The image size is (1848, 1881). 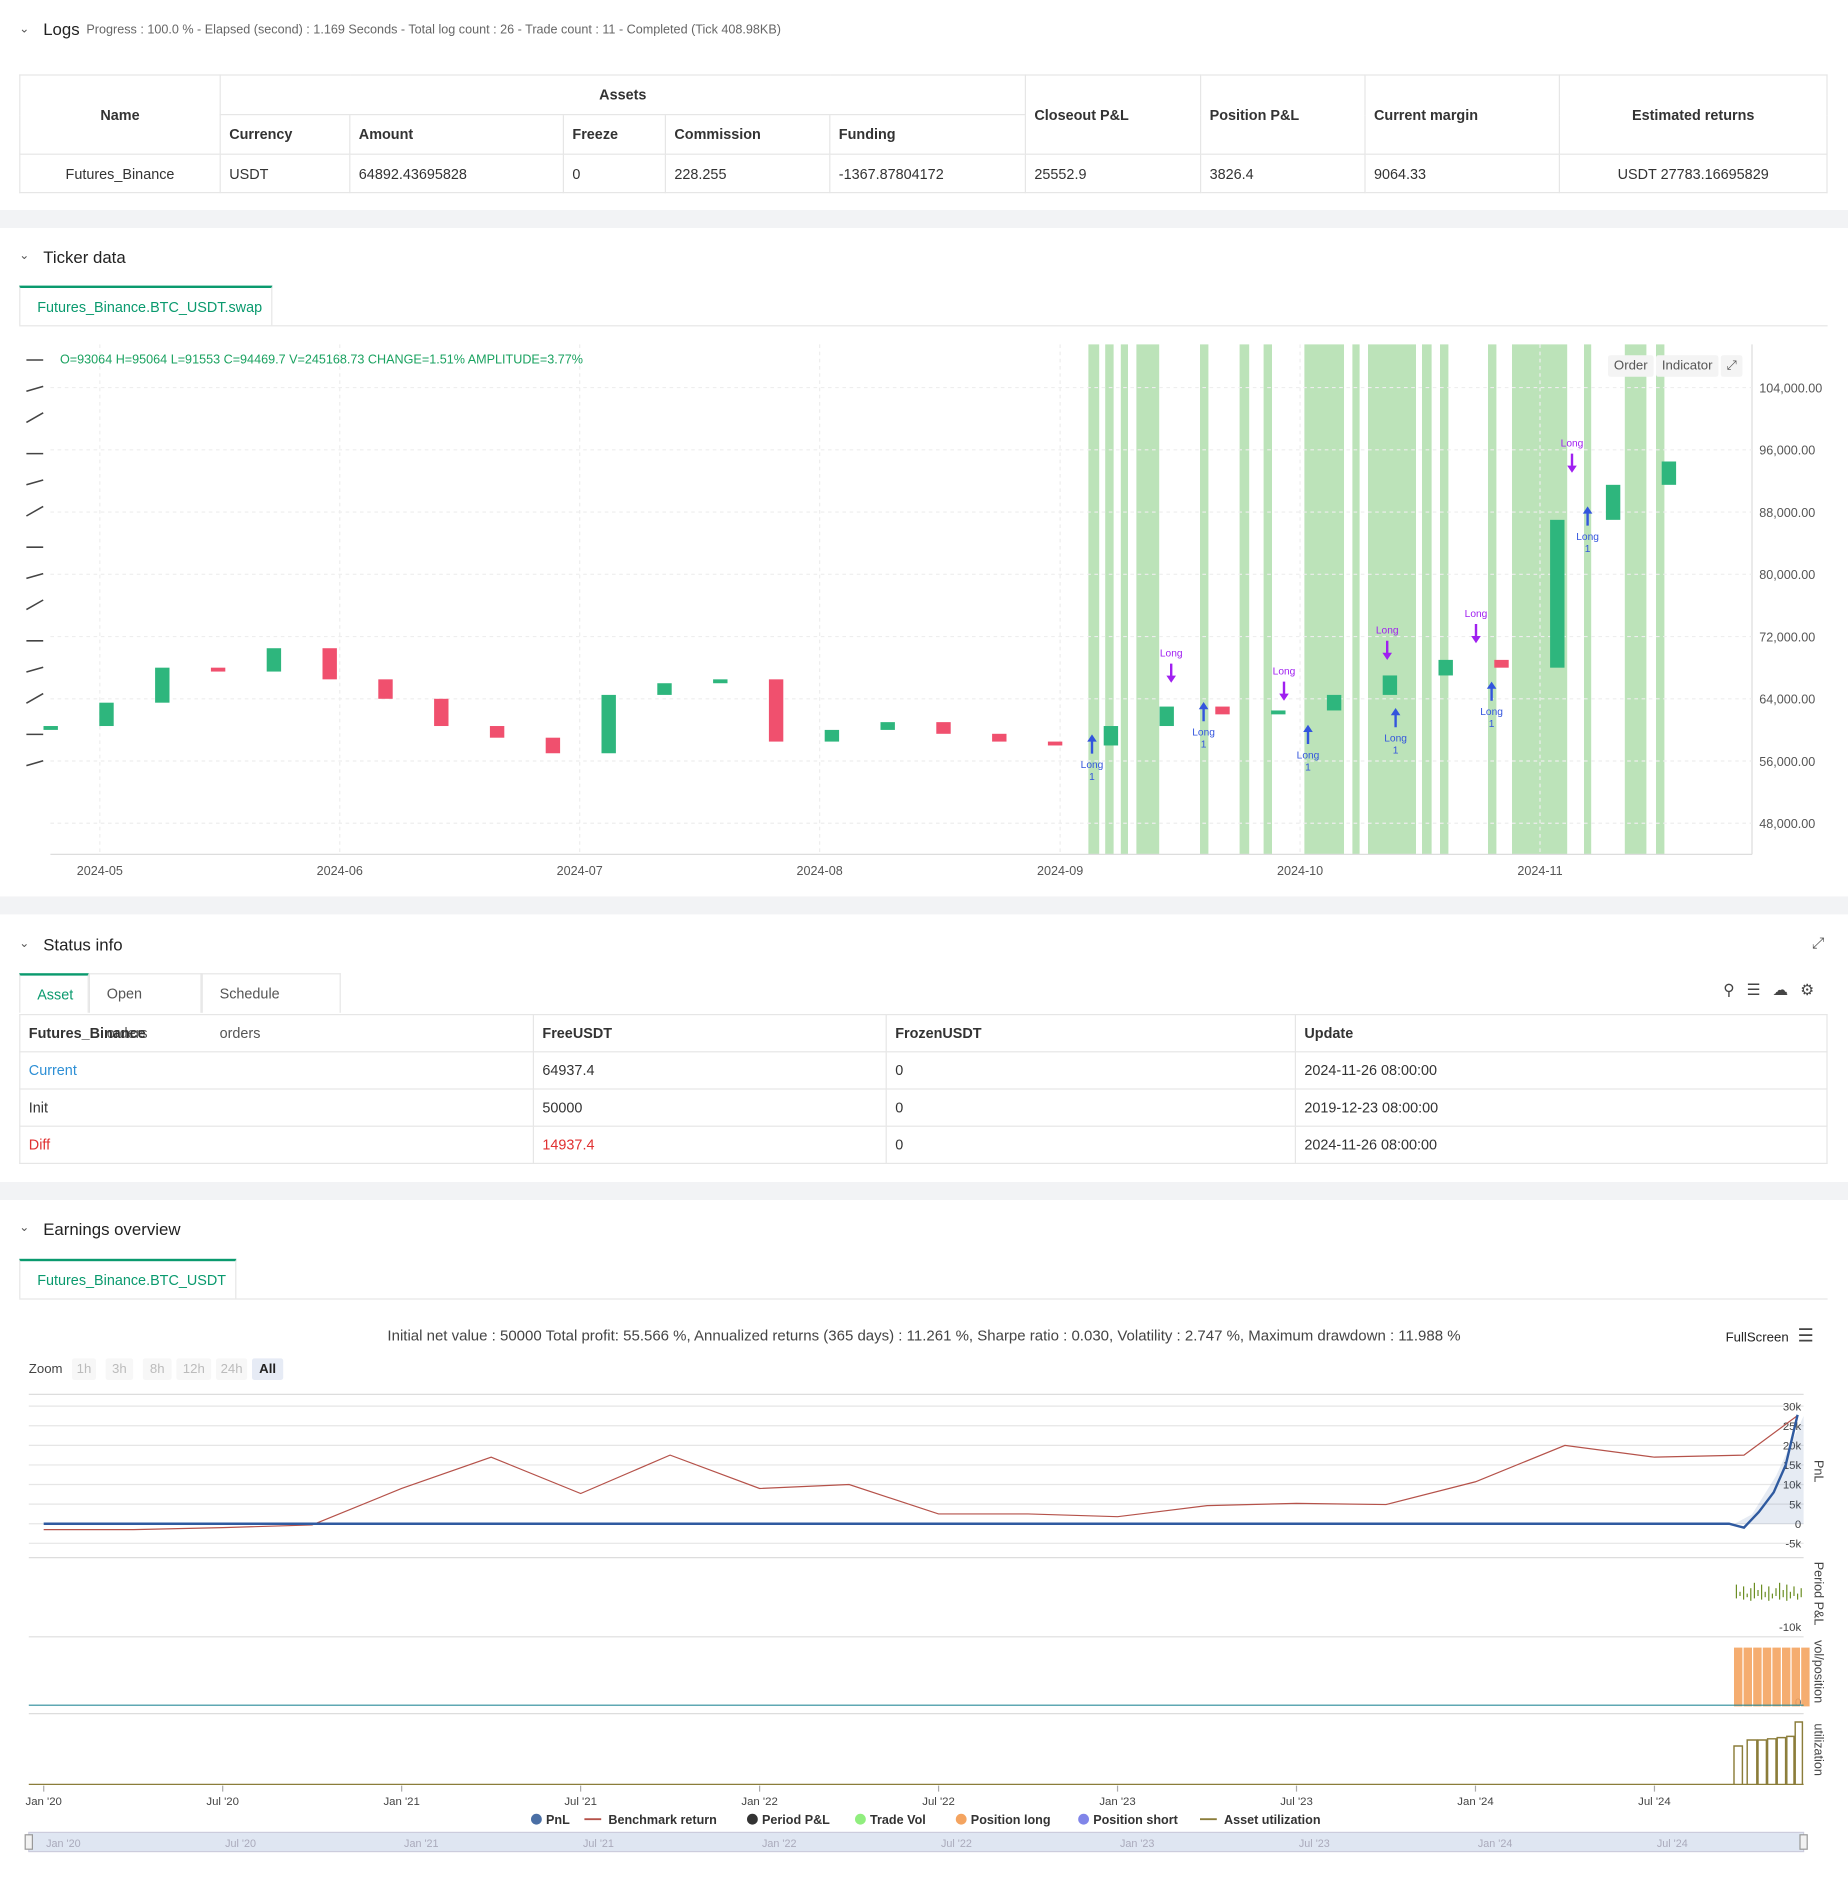 What do you see at coordinates (120, 114) in the screenshot?
I see `th: Name` at bounding box center [120, 114].